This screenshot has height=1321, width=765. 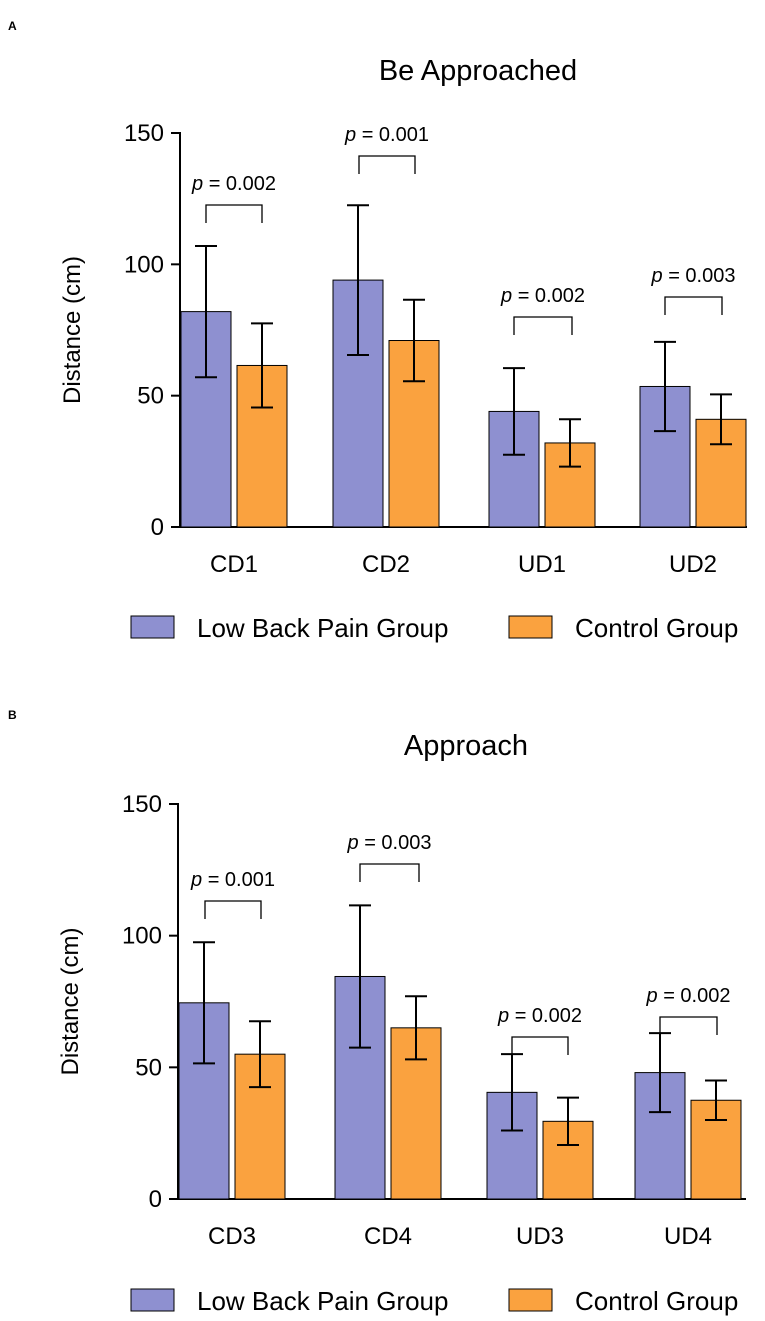 I want to click on chart-title: Approach, so click(x=466, y=746).